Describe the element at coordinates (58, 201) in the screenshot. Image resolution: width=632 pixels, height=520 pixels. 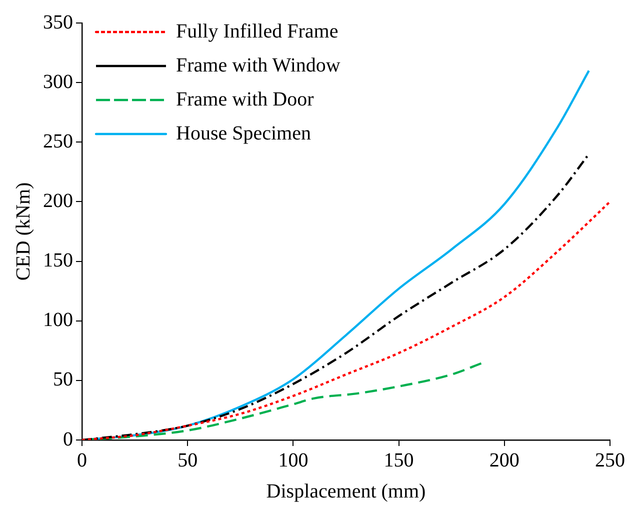
I see `y-tick-label: 200` at that location.